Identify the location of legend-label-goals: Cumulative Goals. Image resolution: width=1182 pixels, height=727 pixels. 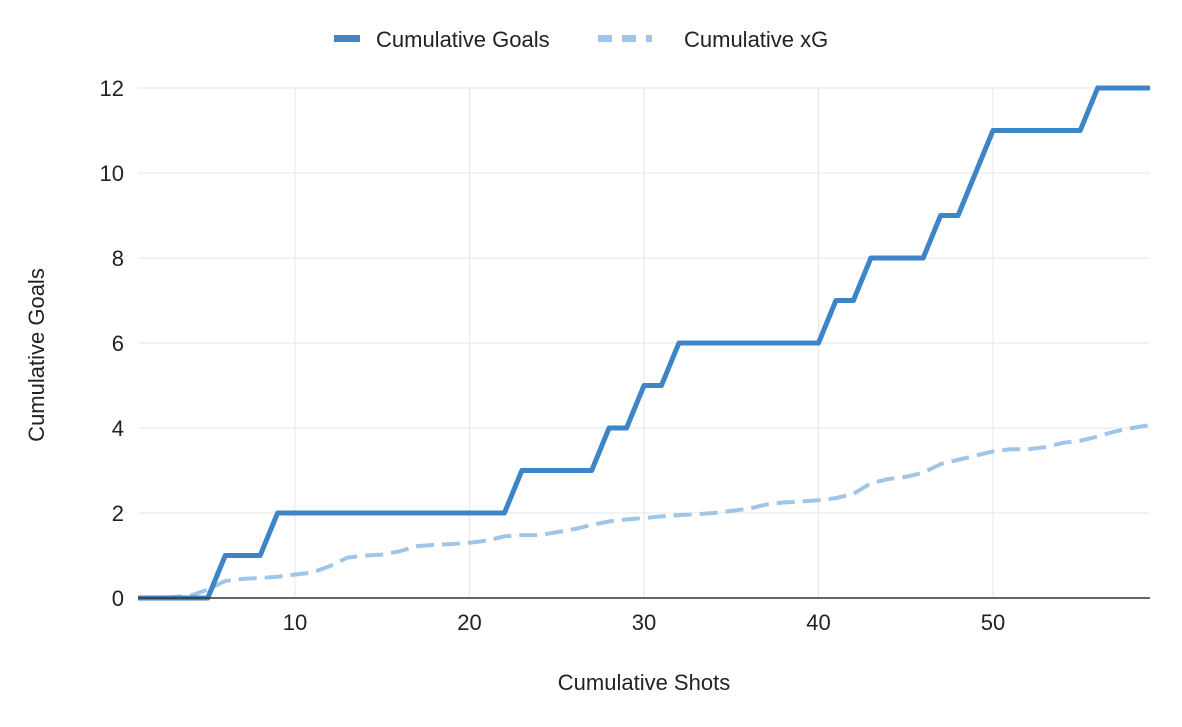
(463, 39).